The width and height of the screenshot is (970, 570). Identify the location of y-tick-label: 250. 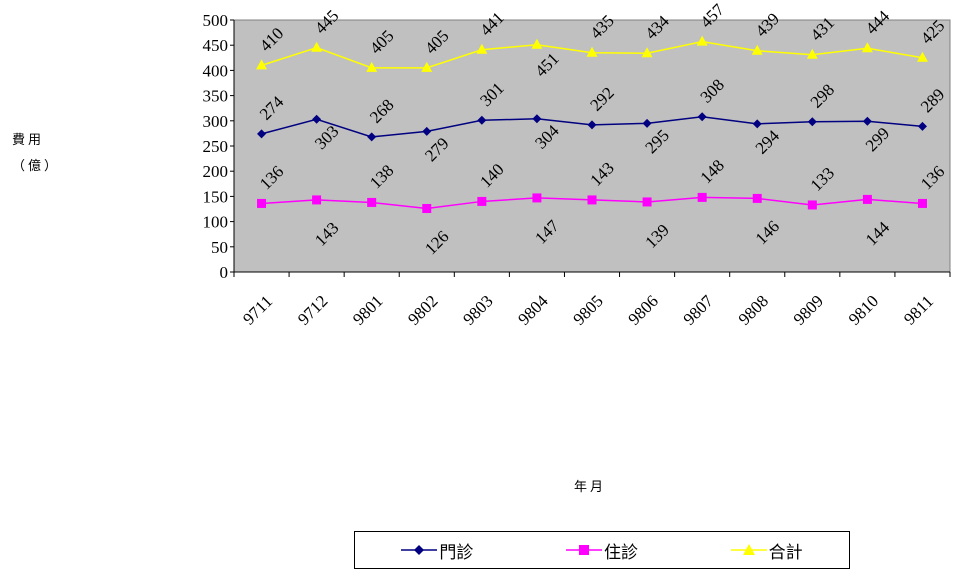
(216, 146).